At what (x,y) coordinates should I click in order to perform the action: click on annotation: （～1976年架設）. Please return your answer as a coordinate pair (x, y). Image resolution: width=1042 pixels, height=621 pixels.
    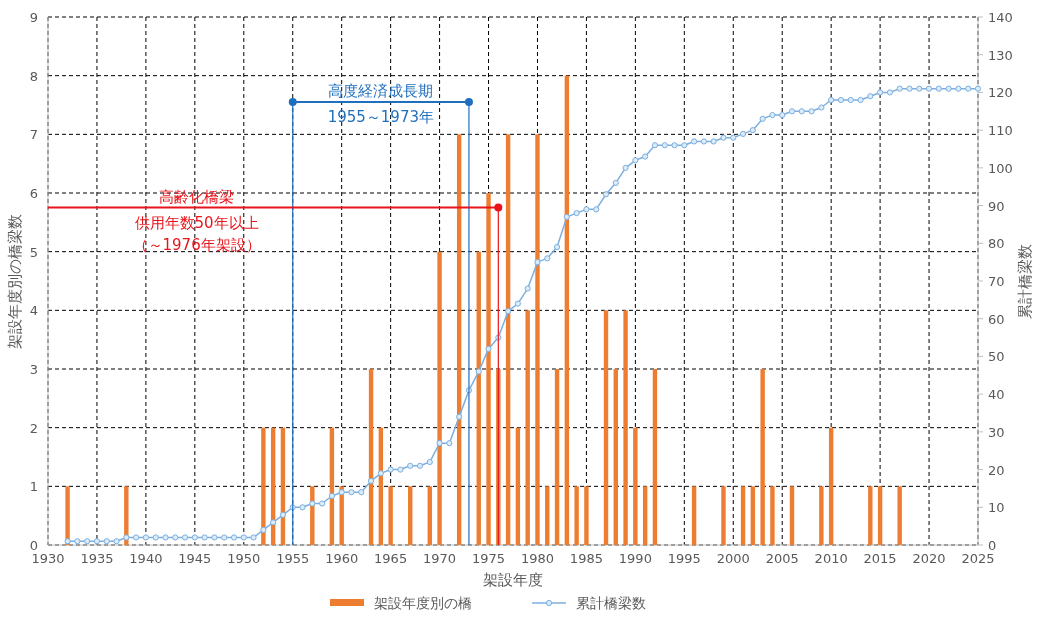
    Looking at the image, I should click on (196, 244).